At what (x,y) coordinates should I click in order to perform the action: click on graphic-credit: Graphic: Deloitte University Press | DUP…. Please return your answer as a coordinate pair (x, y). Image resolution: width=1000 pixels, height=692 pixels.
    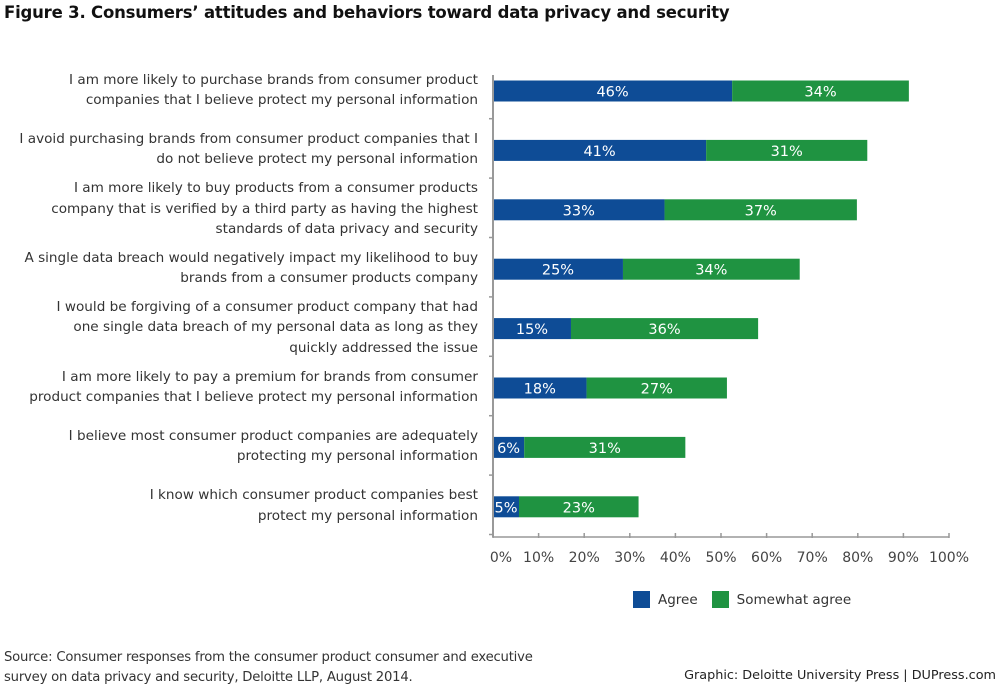
    Looking at the image, I should click on (840, 675).